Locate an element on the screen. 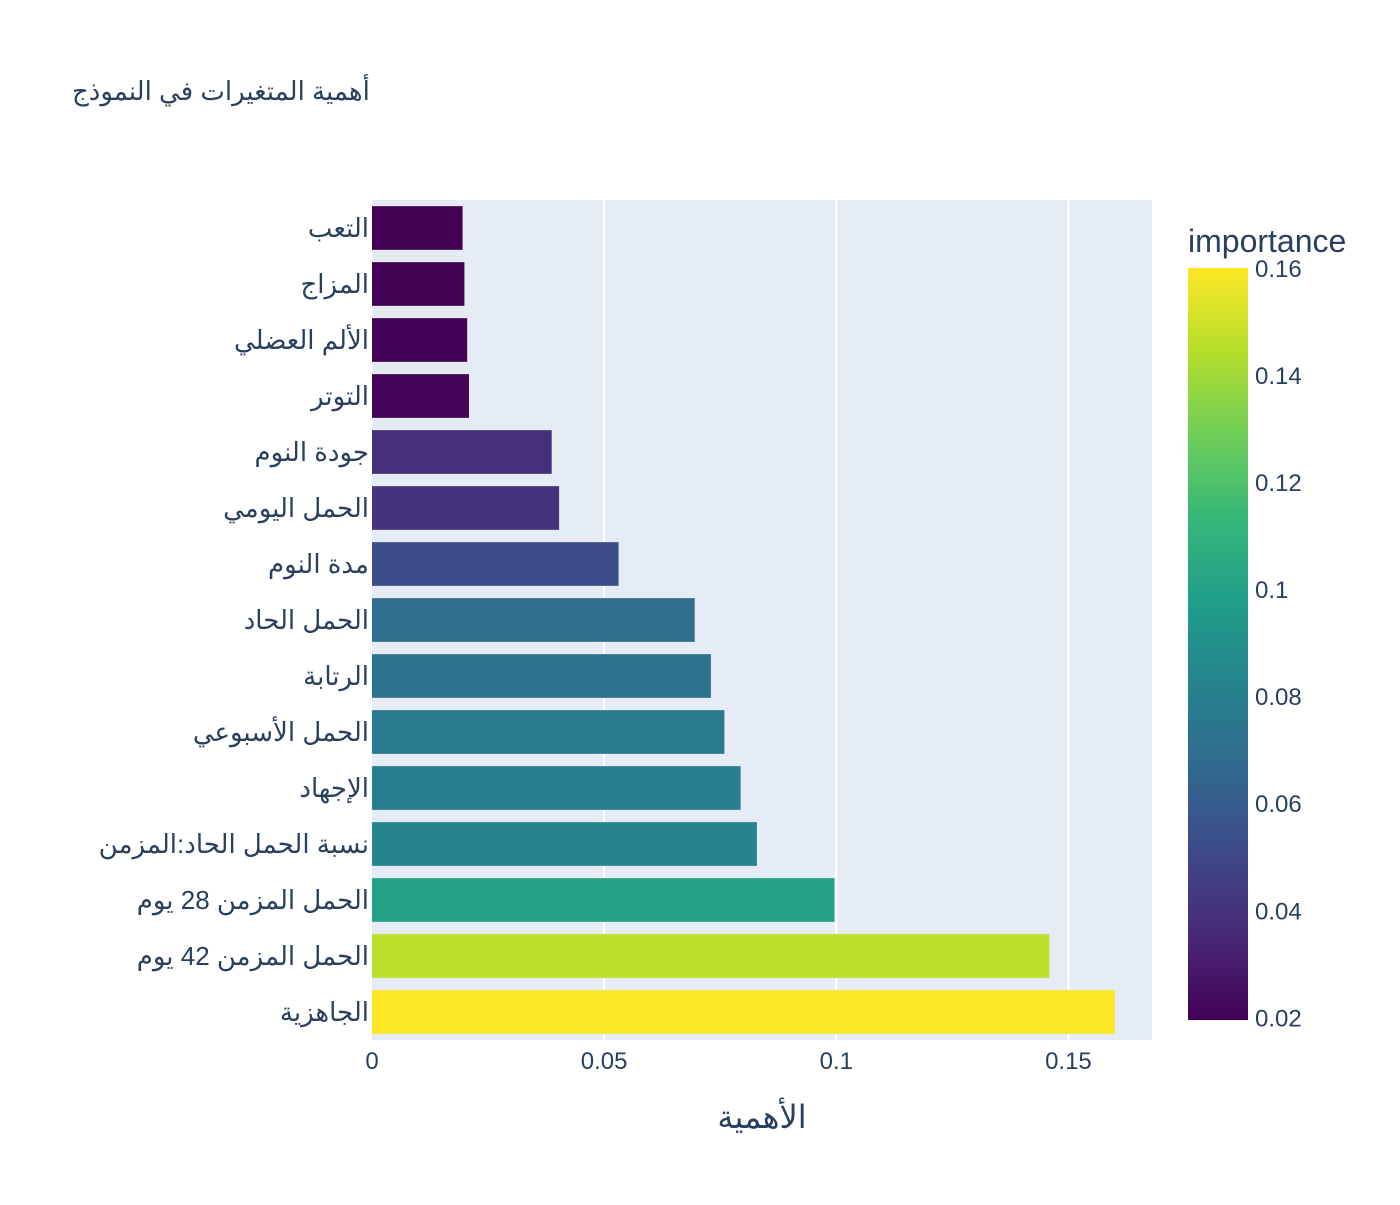  y-tick-label: الجاهزية is located at coordinates (324, 1012).